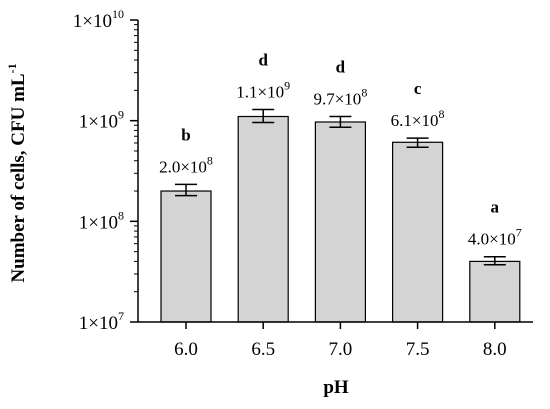 The height and width of the screenshot is (409, 550). I want to click on x-tick-label-6.5: 6.5, so click(263, 349).